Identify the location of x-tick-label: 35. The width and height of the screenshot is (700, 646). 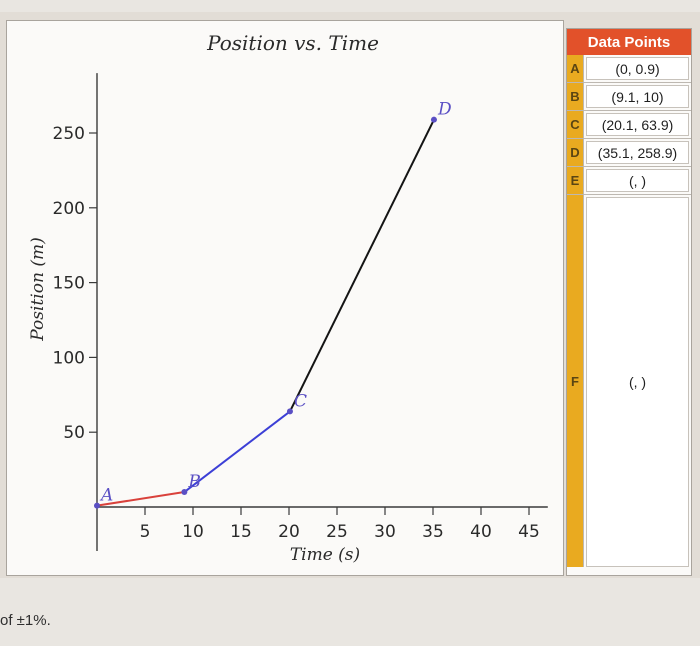
(433, 532).